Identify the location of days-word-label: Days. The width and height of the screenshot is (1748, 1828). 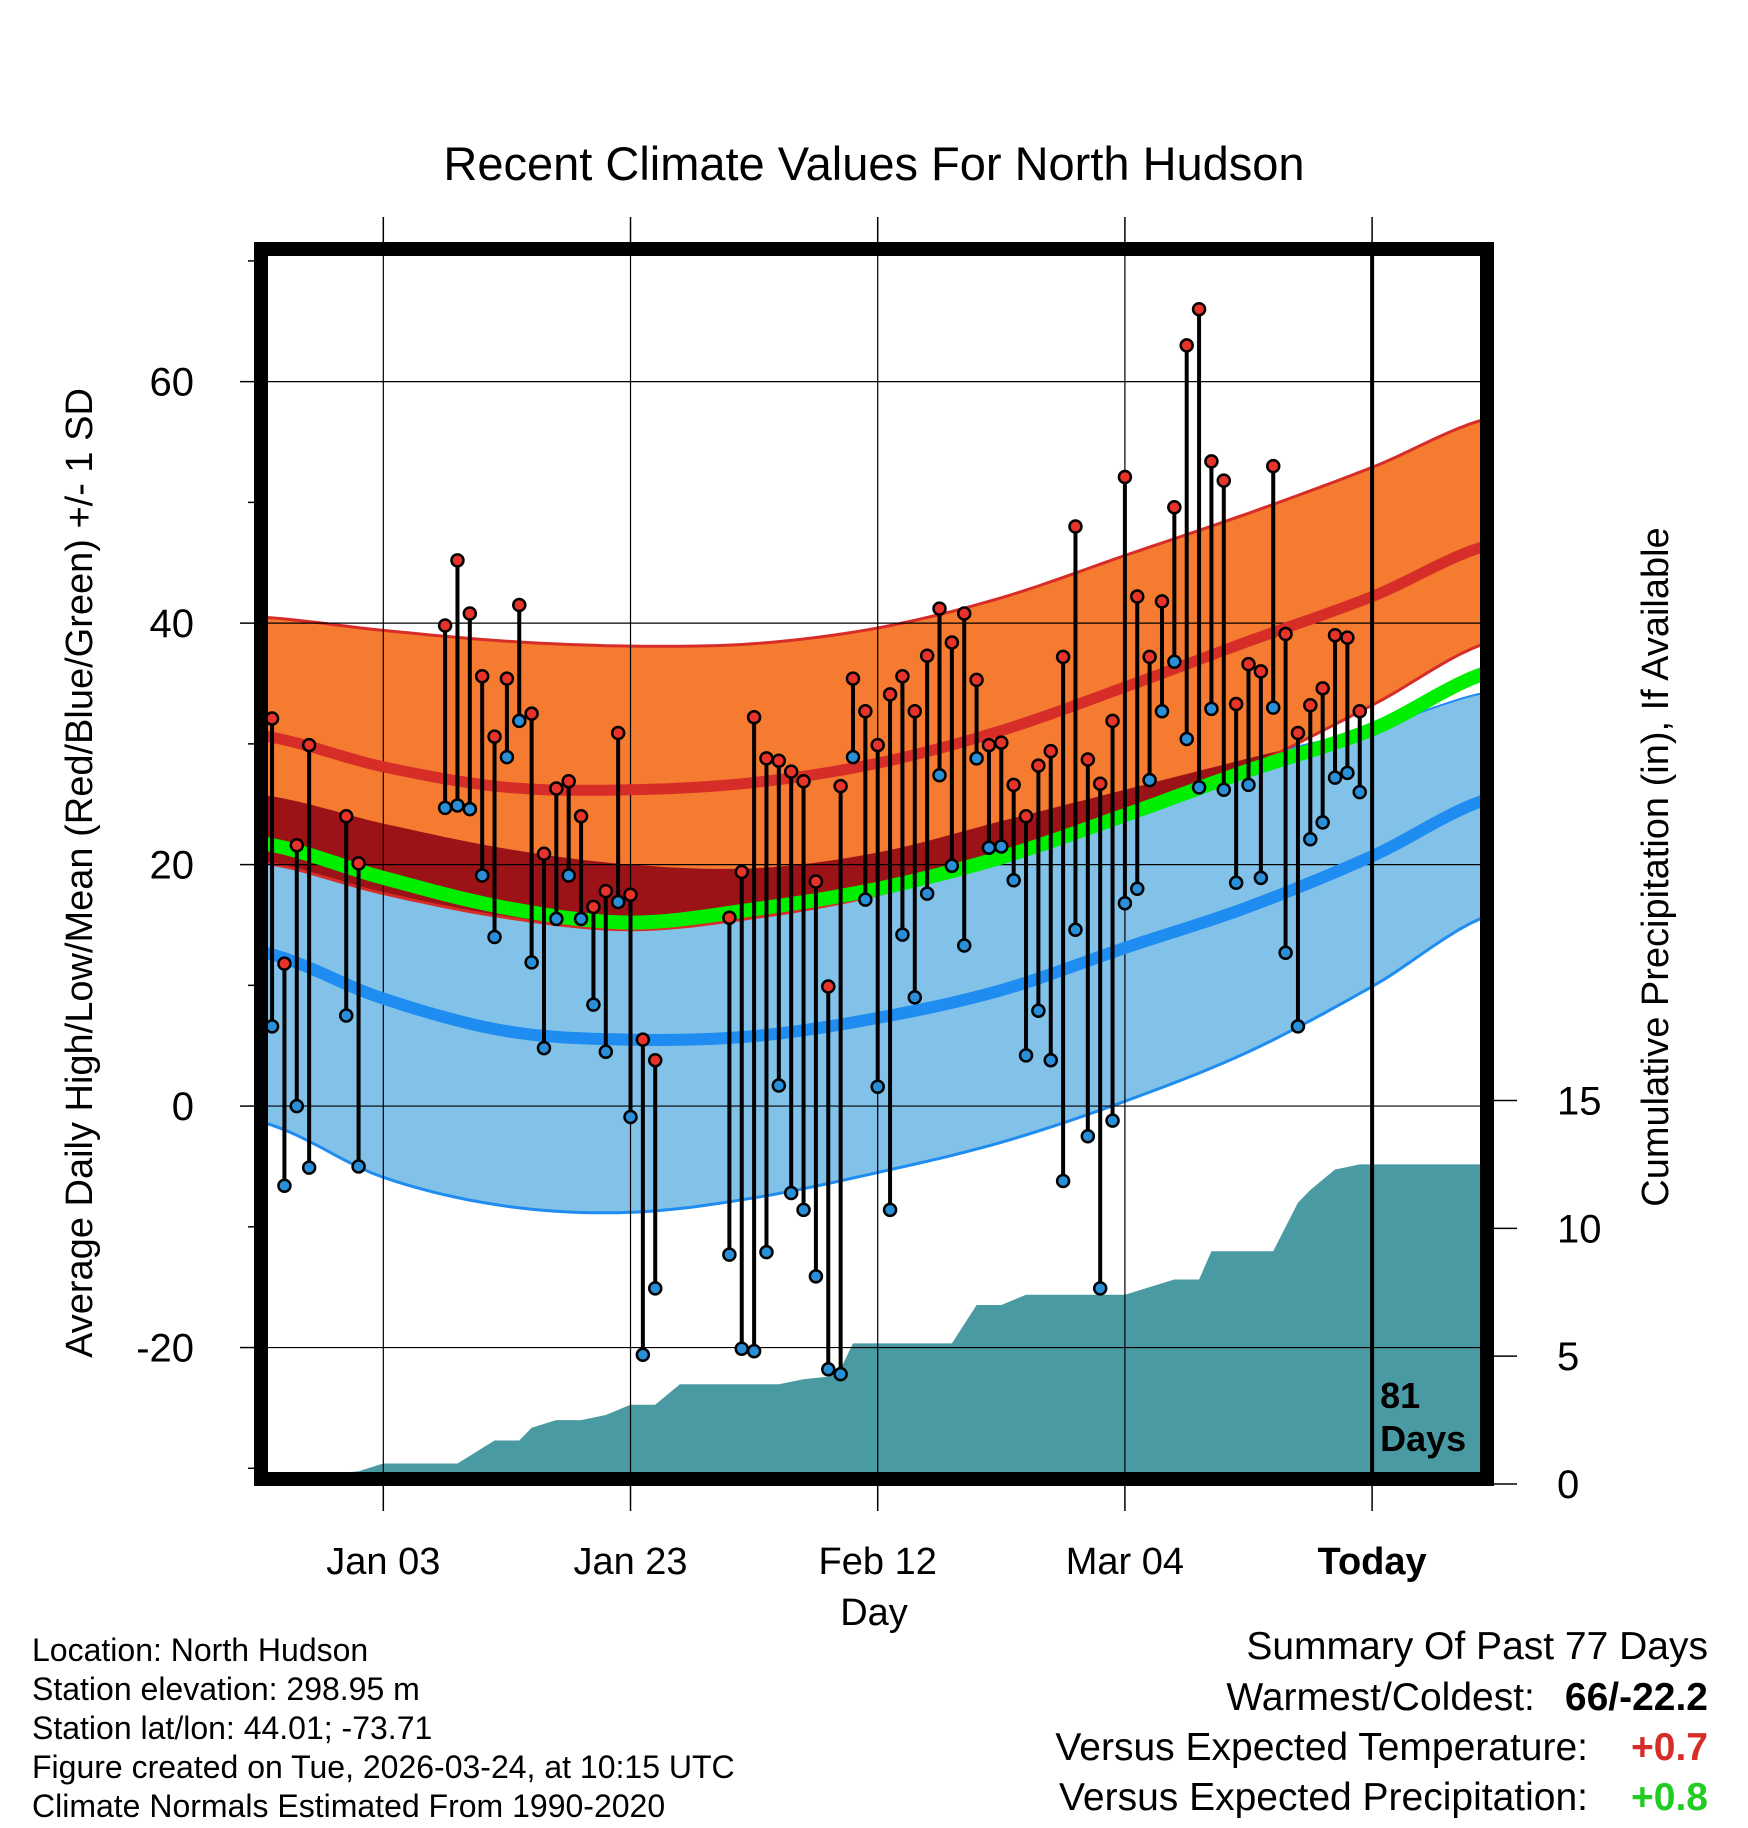
(1423, 1438).